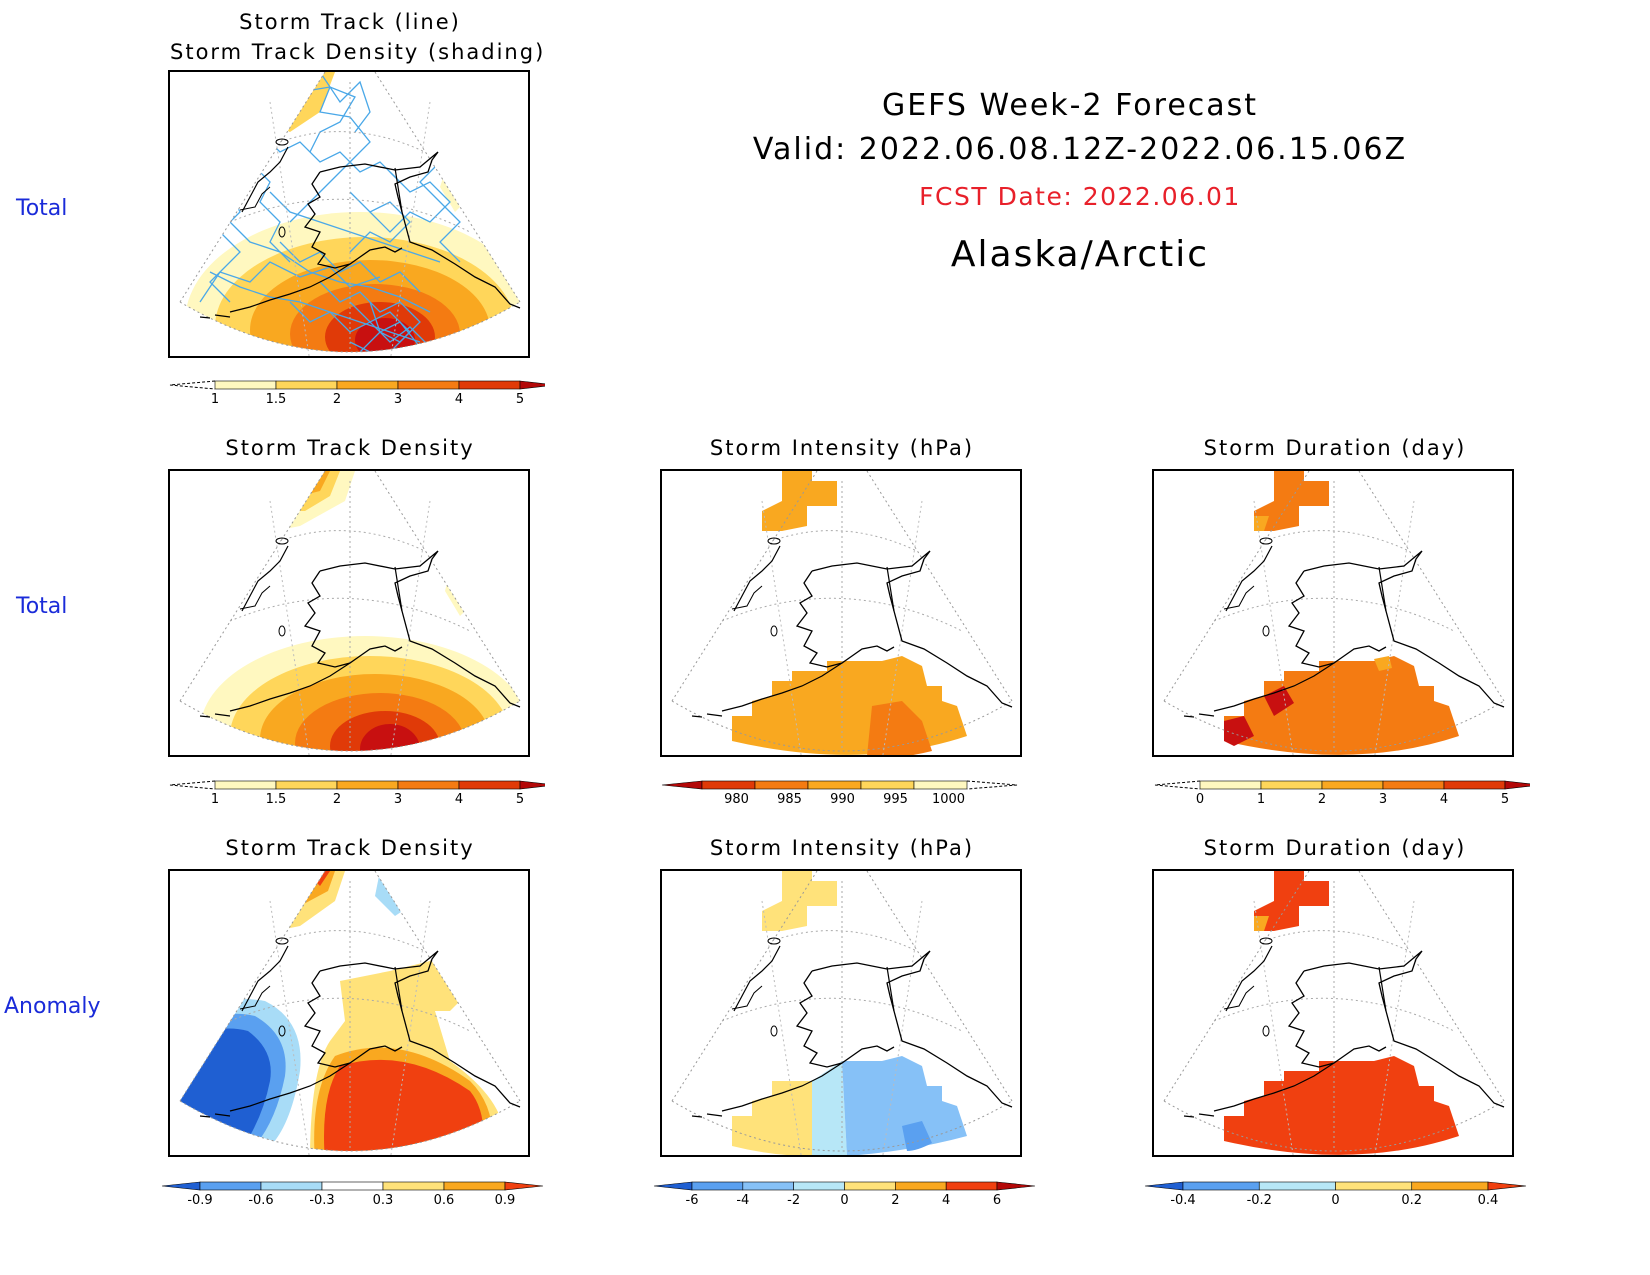 This screenshot has width=1650, height=1275. Describe the element at coordinates (789, 799) in the screenshot. I see `colorbar-tick-label: 985` at that location.